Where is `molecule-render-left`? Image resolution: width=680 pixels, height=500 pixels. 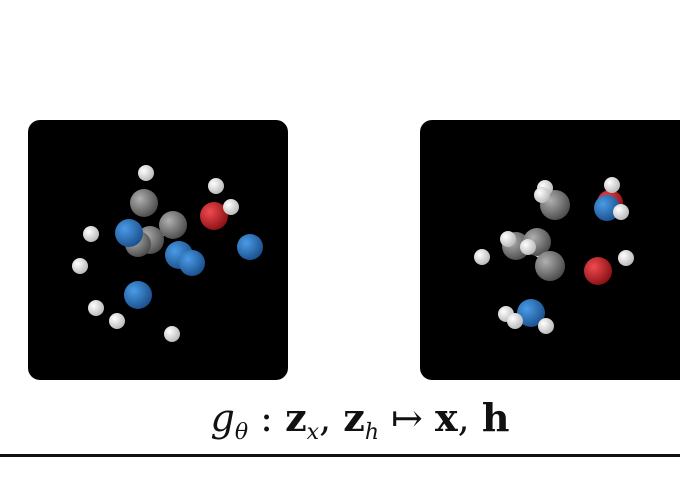 molecule-render-left is located at coordinates (167, 253).